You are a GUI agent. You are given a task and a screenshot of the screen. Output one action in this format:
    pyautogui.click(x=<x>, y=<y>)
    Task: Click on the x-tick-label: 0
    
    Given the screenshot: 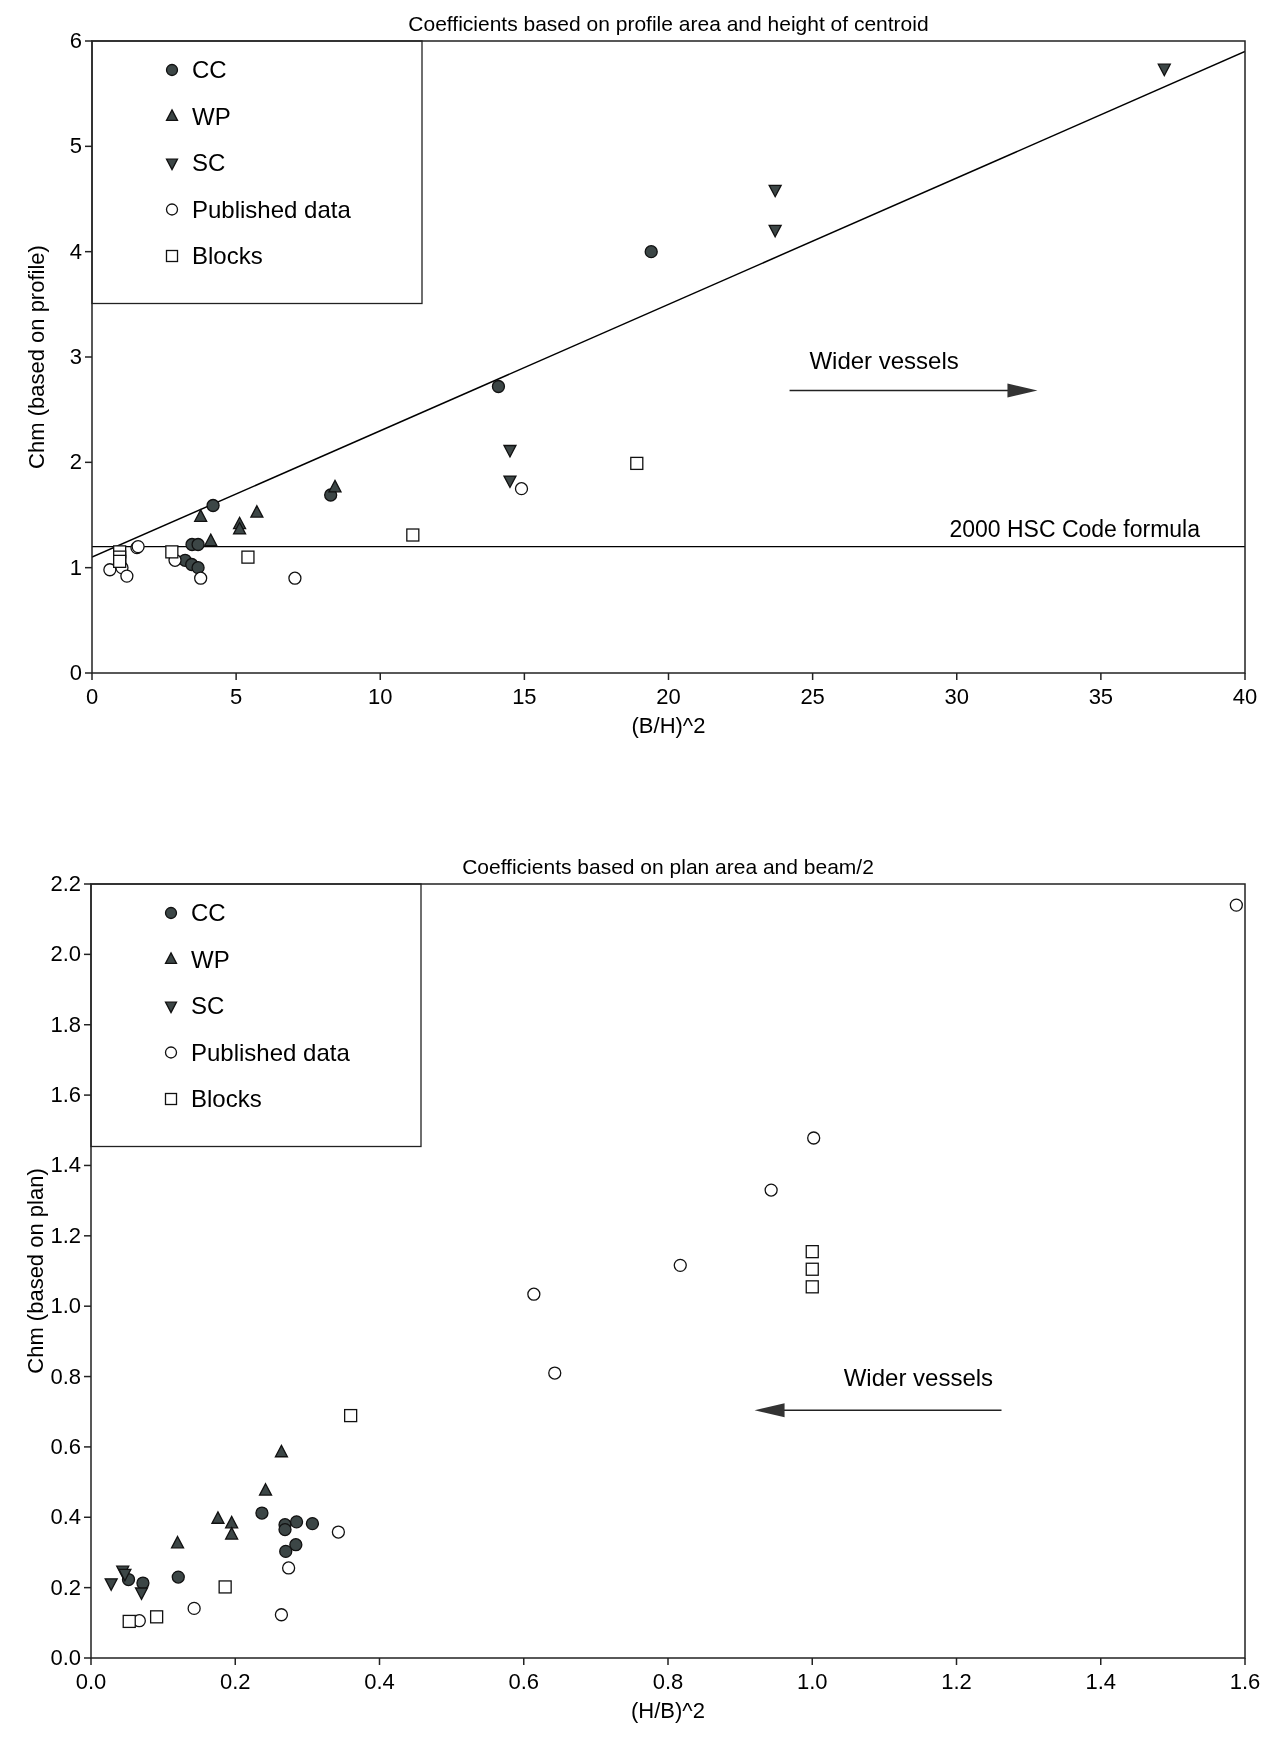 What is the action you would take?
    pyautogui.click(x=92, y=696)
    